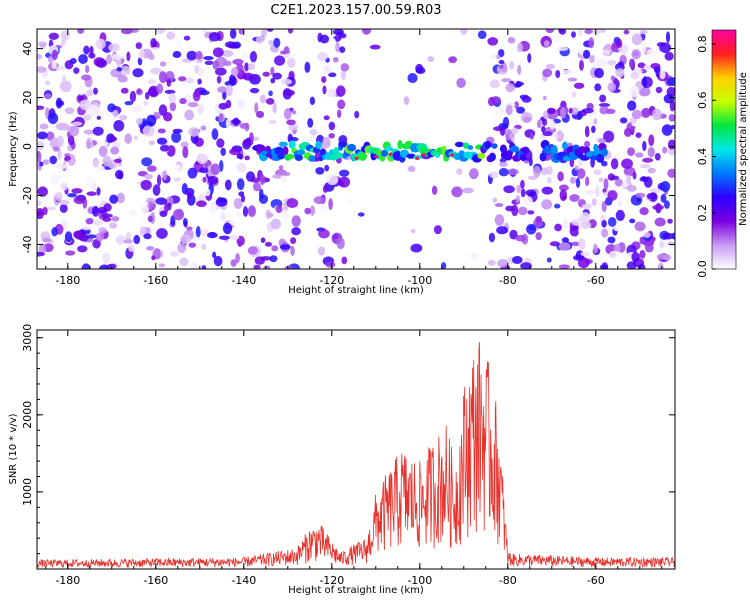  I want to click on y-tick-label: 1000, so click(27, 492).